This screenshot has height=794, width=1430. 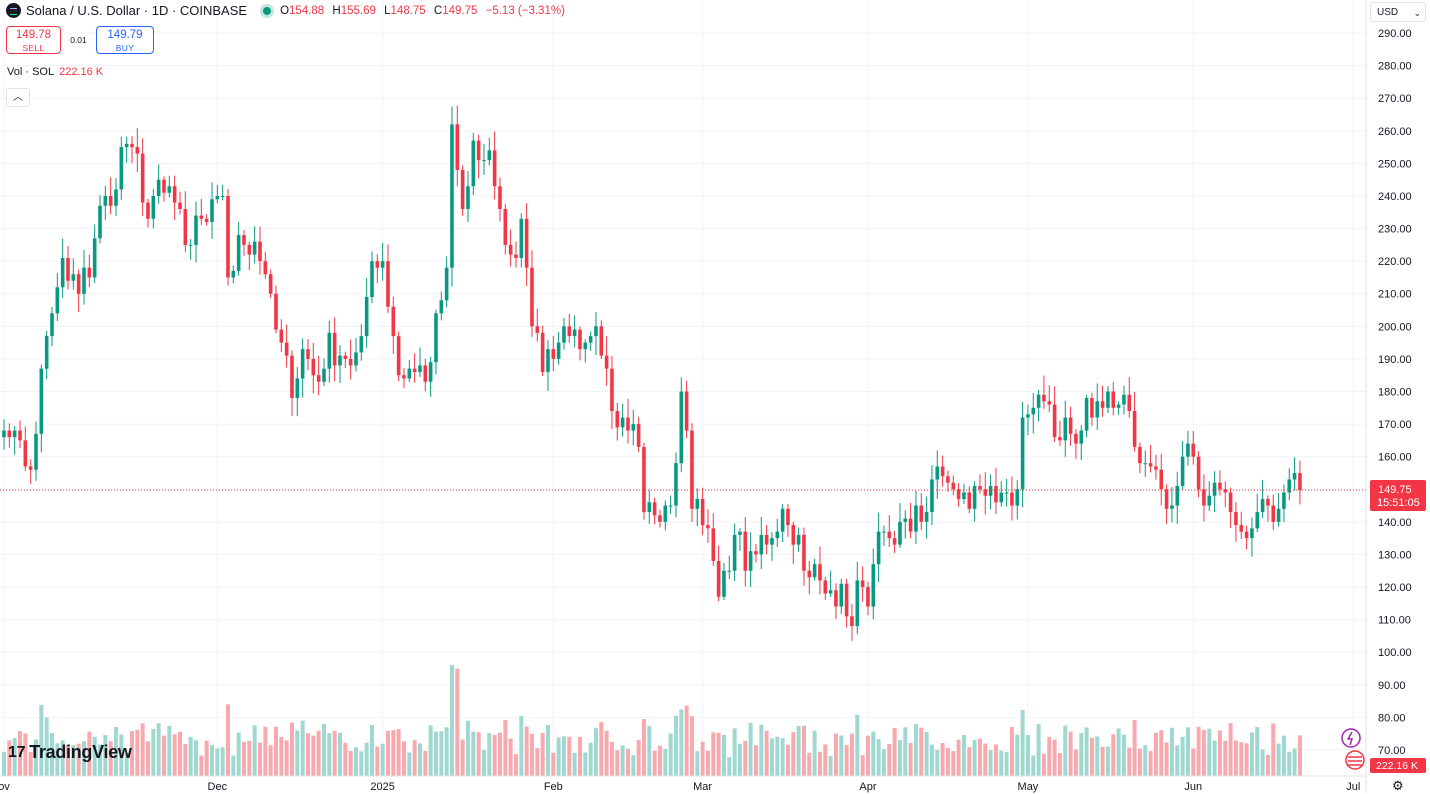 I want to click on price-tick-label-9: 200.00, so click(x=1395, y=327).